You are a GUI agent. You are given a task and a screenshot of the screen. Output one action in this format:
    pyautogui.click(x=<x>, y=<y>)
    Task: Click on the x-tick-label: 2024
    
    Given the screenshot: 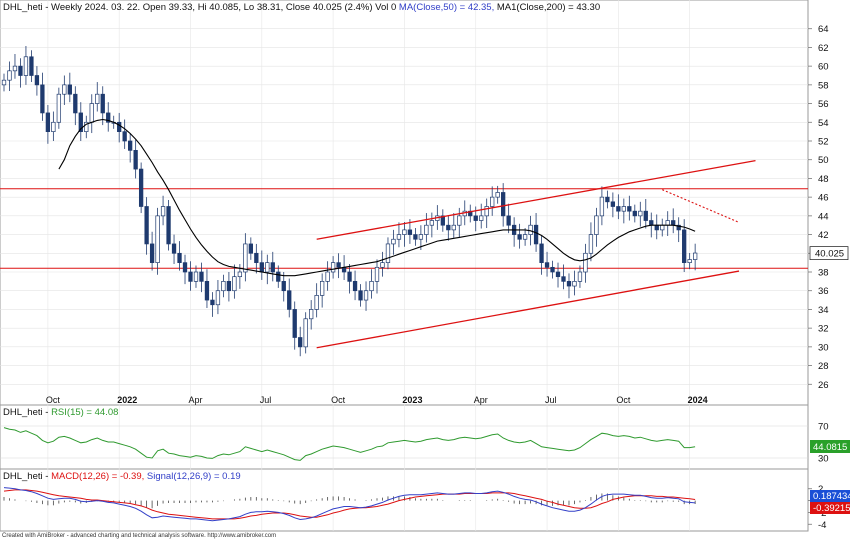 What is the action you would take?
    pyautogui.click(x=698, y=400)
    